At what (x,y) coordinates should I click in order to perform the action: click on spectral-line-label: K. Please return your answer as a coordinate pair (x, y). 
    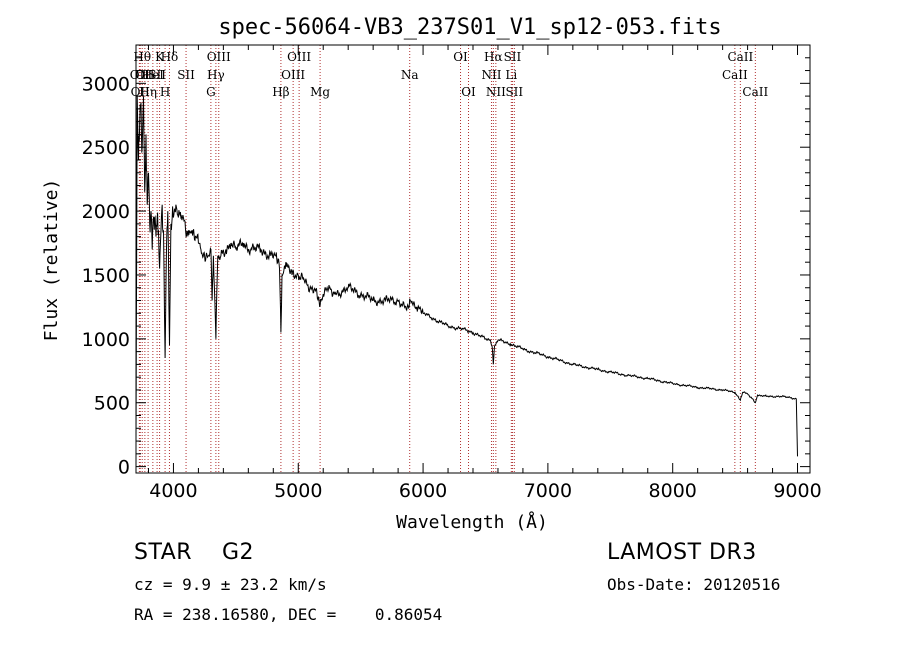
    Looking at the image, I should click on (160, 57).